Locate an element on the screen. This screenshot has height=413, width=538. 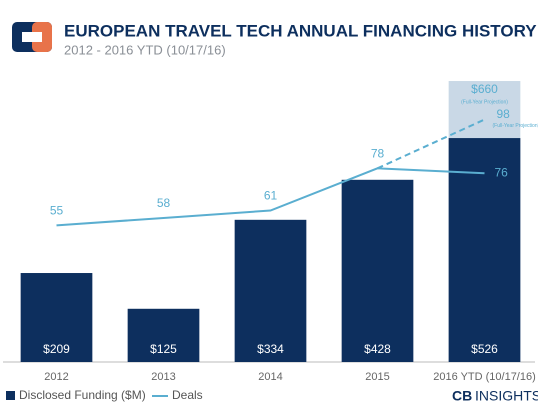
deals-label: 55 is located at coordinates (57, 211).